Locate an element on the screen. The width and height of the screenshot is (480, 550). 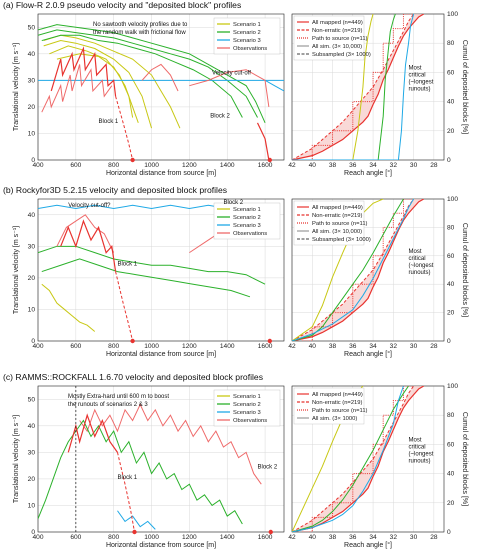
x-axis-label: Horizontal distance from source [m] is located at coordinates (161, 354).